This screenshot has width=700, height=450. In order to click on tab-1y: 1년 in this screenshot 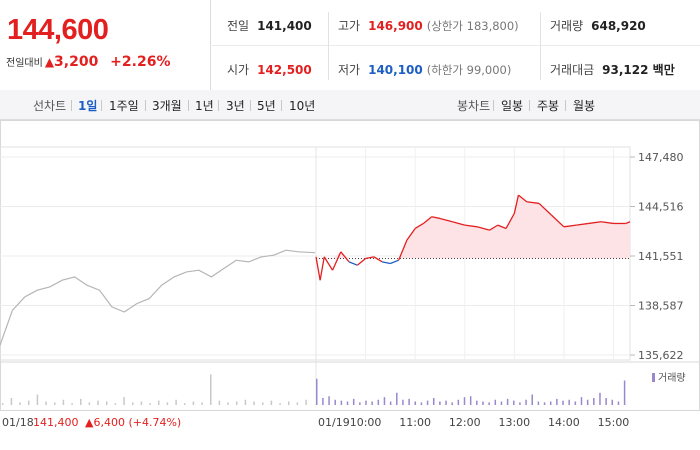, I will do `click(204, 106)`.